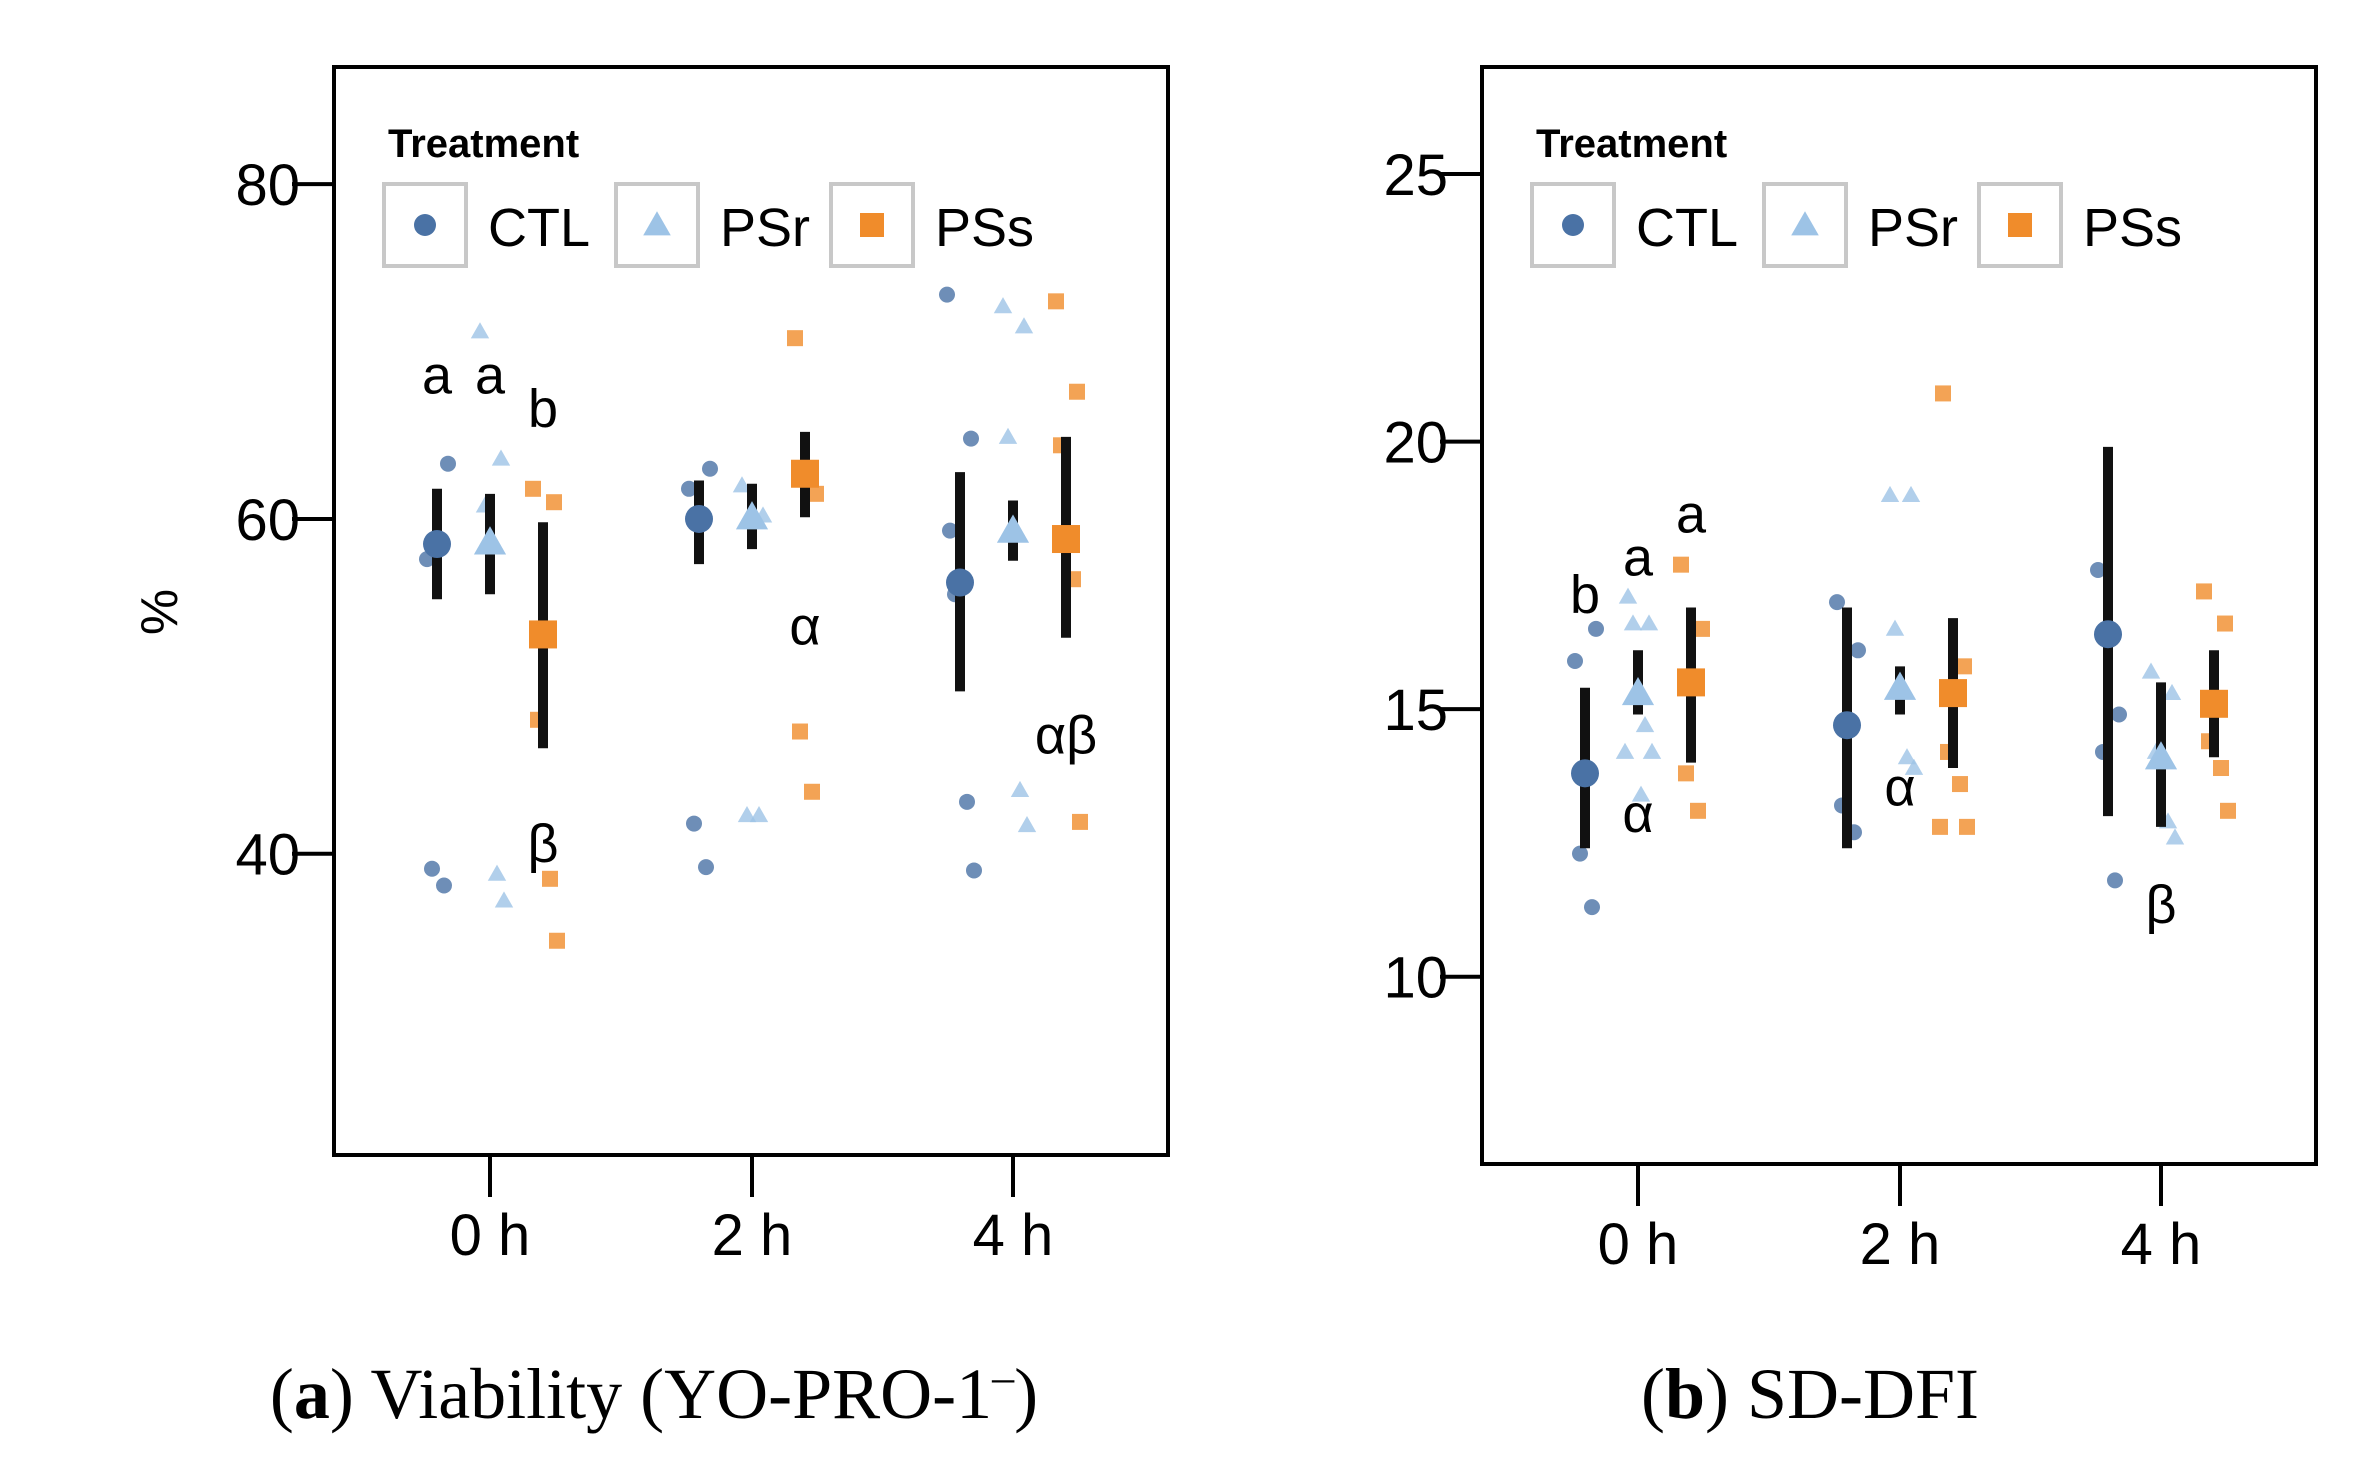  I want to click on legend-label: CTL, so click(1687, 228).